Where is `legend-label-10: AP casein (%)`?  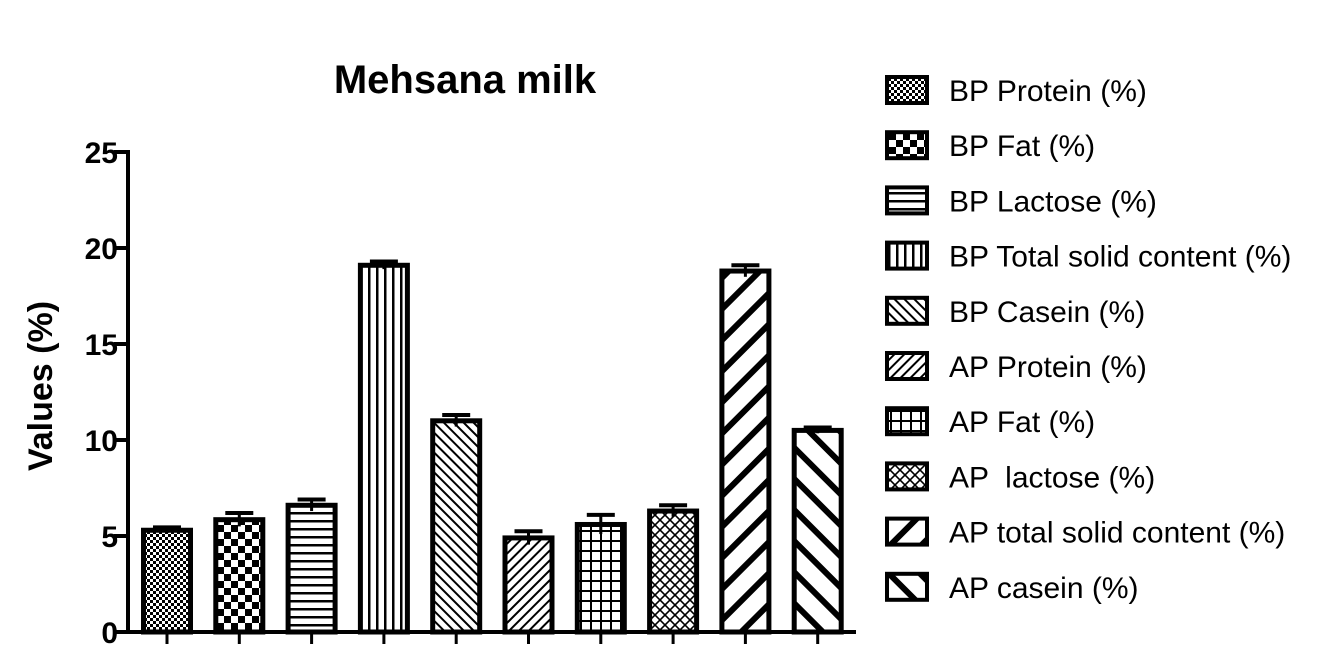
legend-label-10: AP casein (%) is located at coordinates (1044, 588).